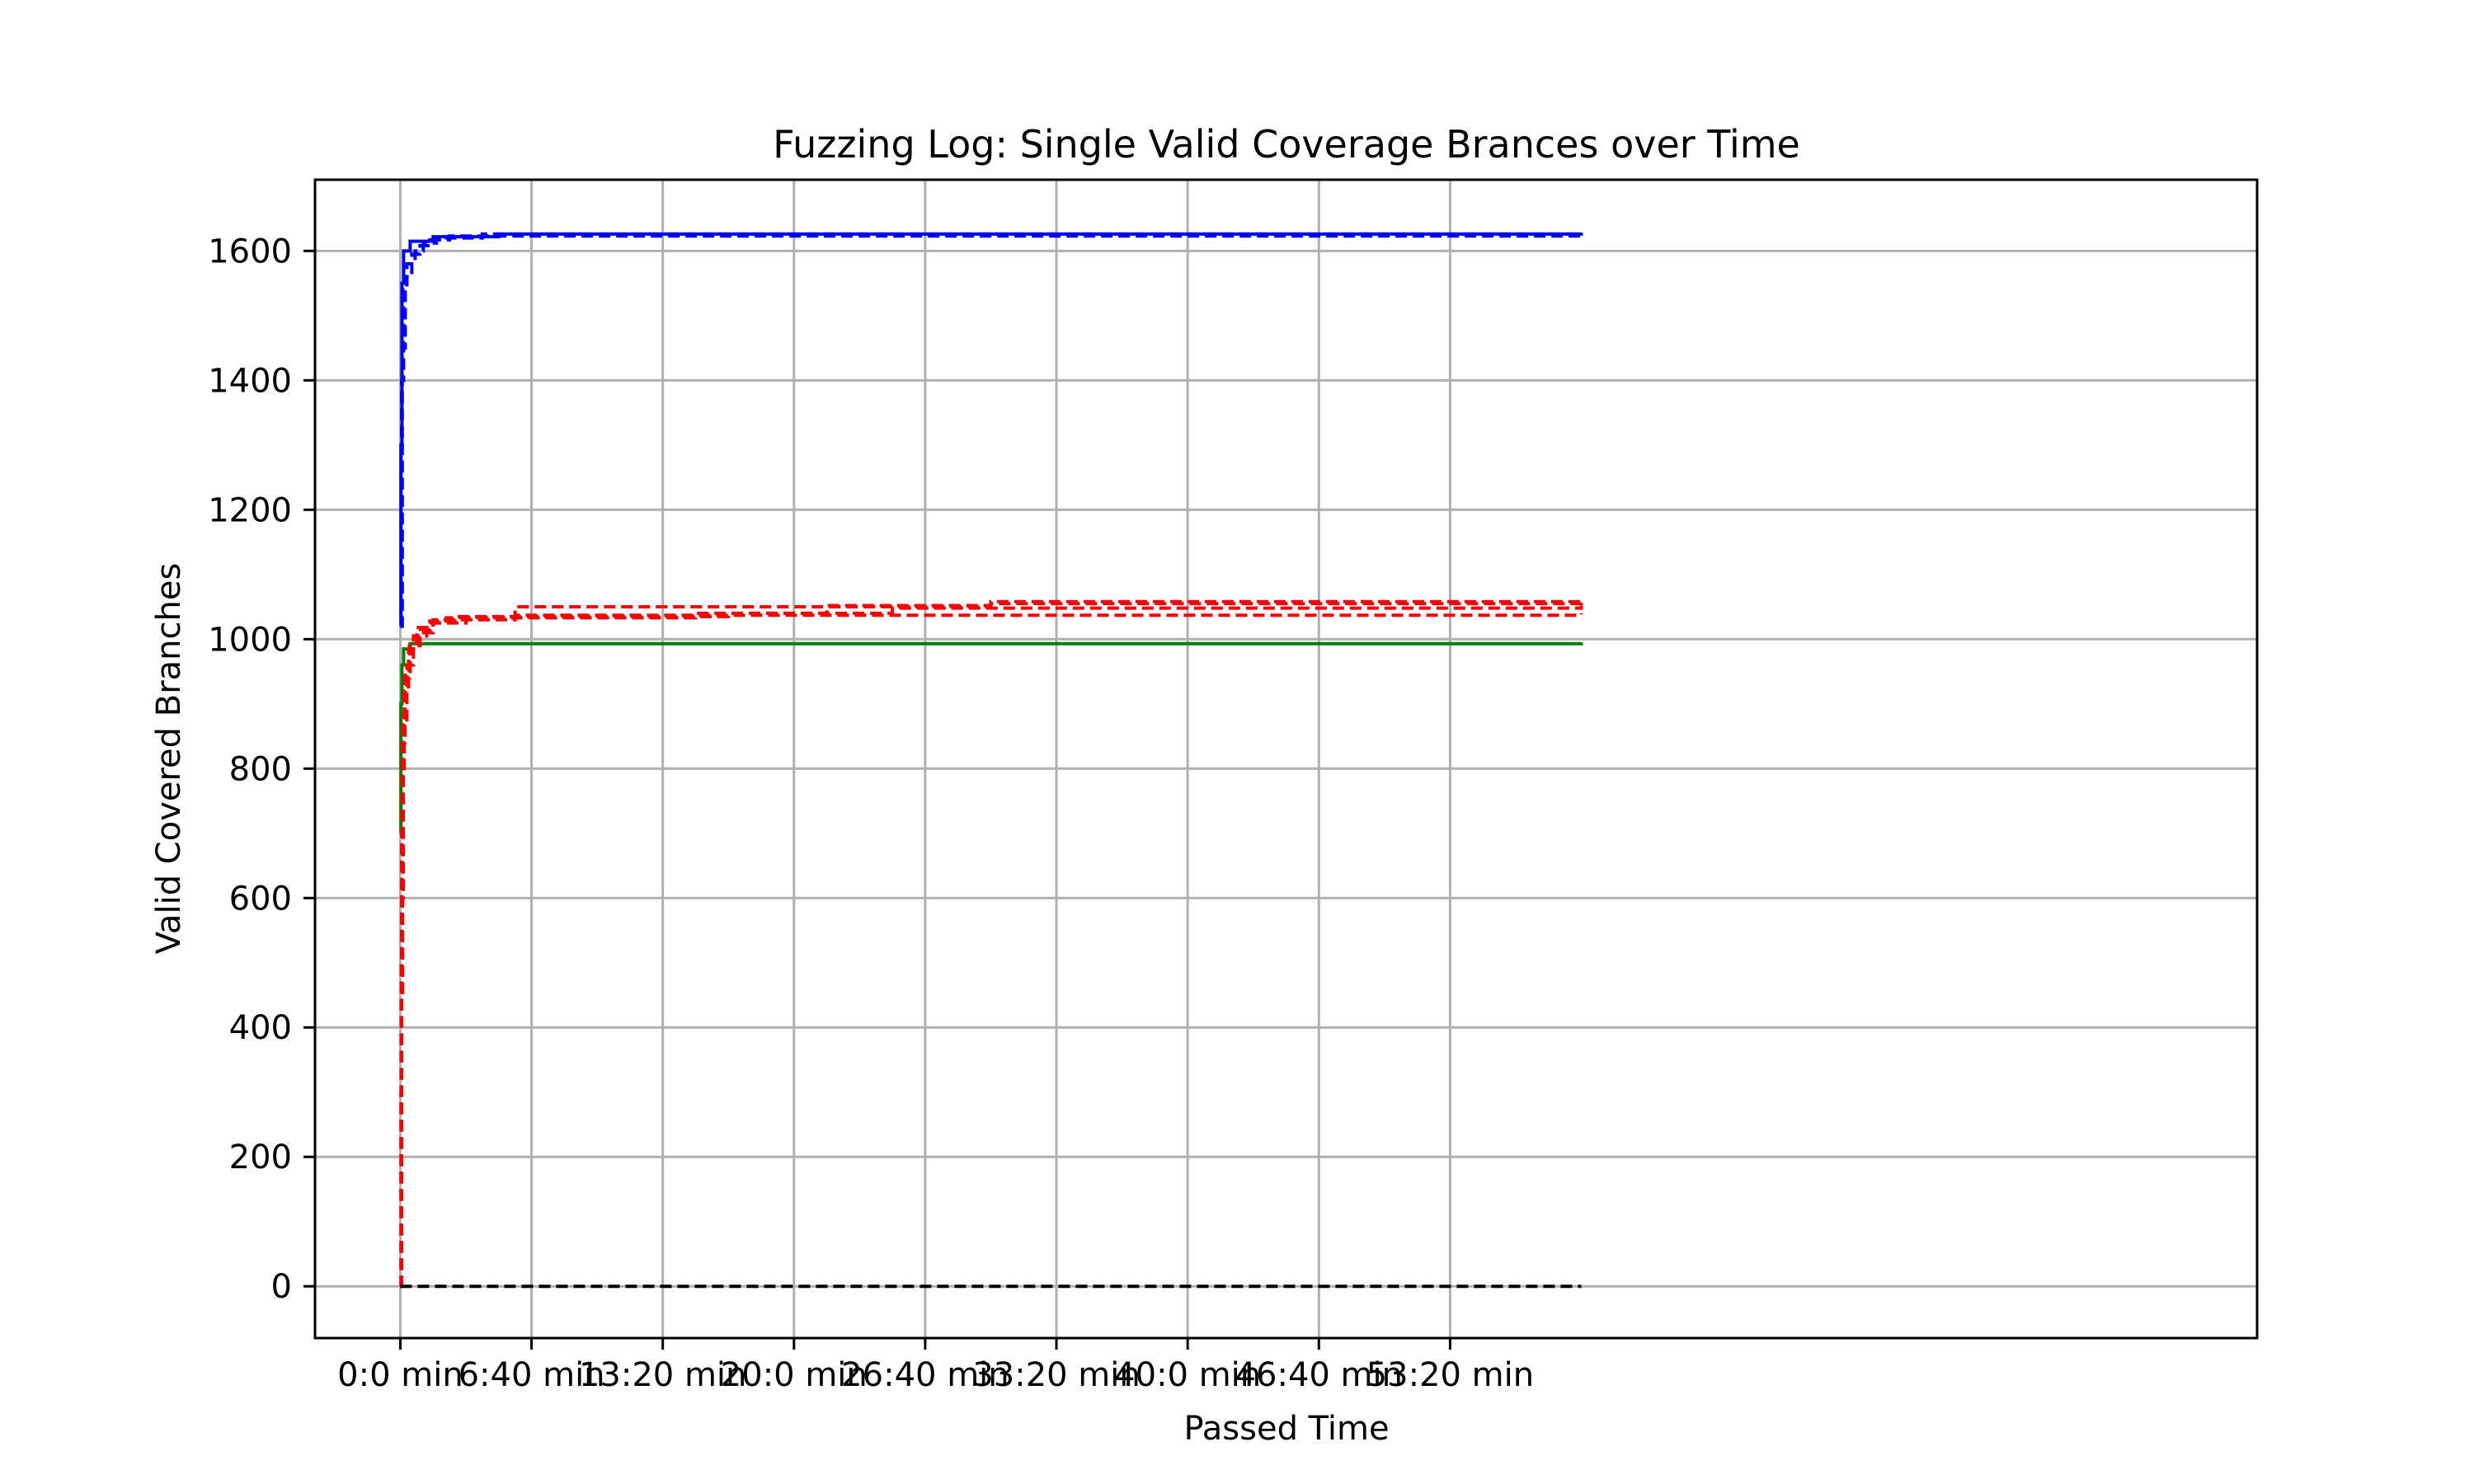  I want to click on y-tick-label: 0, so click(281, 1287).